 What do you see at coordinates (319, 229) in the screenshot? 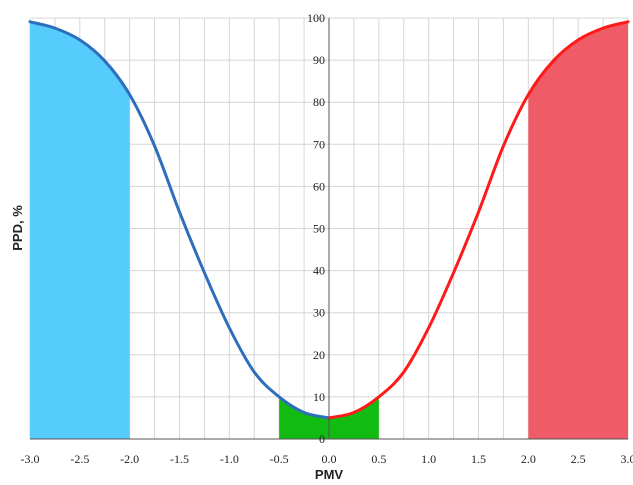
I see `y-tick-label: 50` at bounding box center [319, 229].